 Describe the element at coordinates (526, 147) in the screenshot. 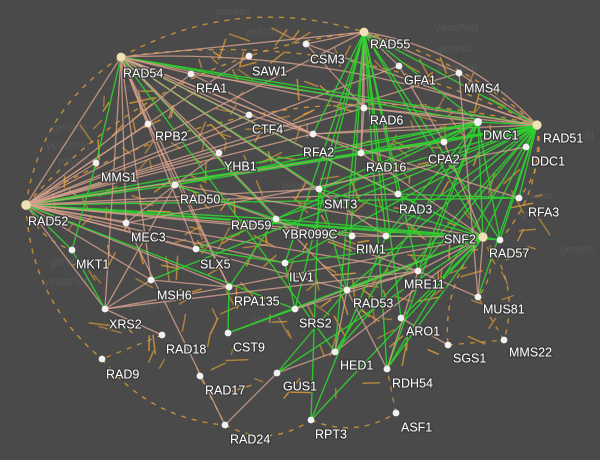

I see `graph-node-ddc1` at that location.